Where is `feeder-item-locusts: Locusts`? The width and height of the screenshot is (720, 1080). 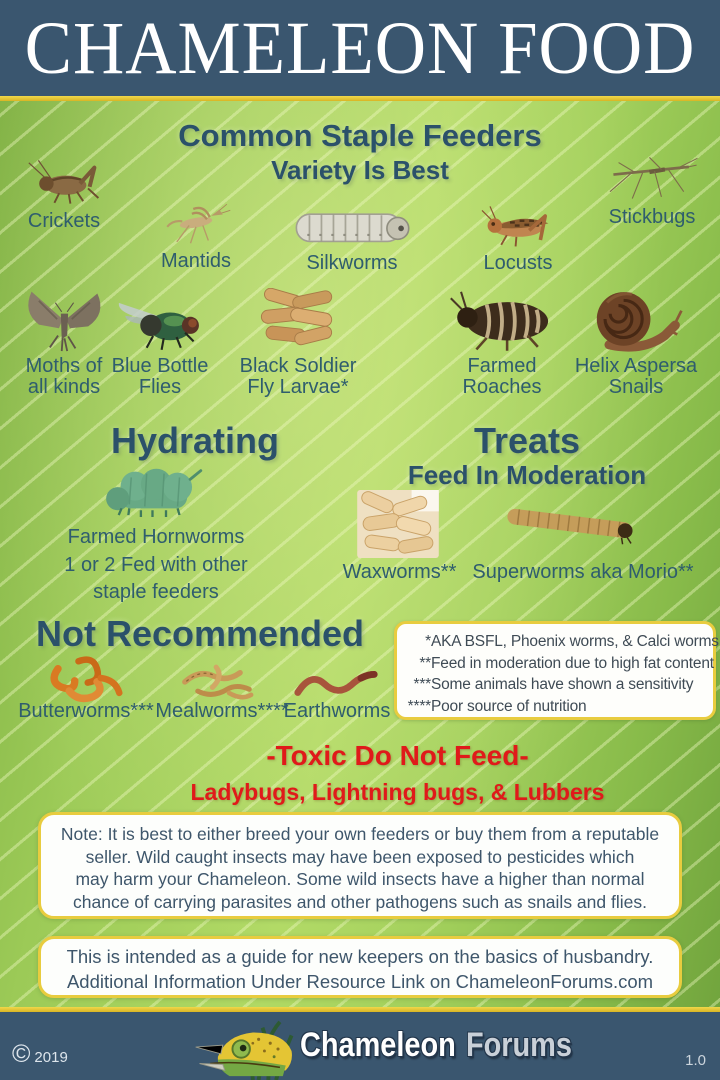 feeder-item-locusts: Locusts is located at coordinates (518, 237).